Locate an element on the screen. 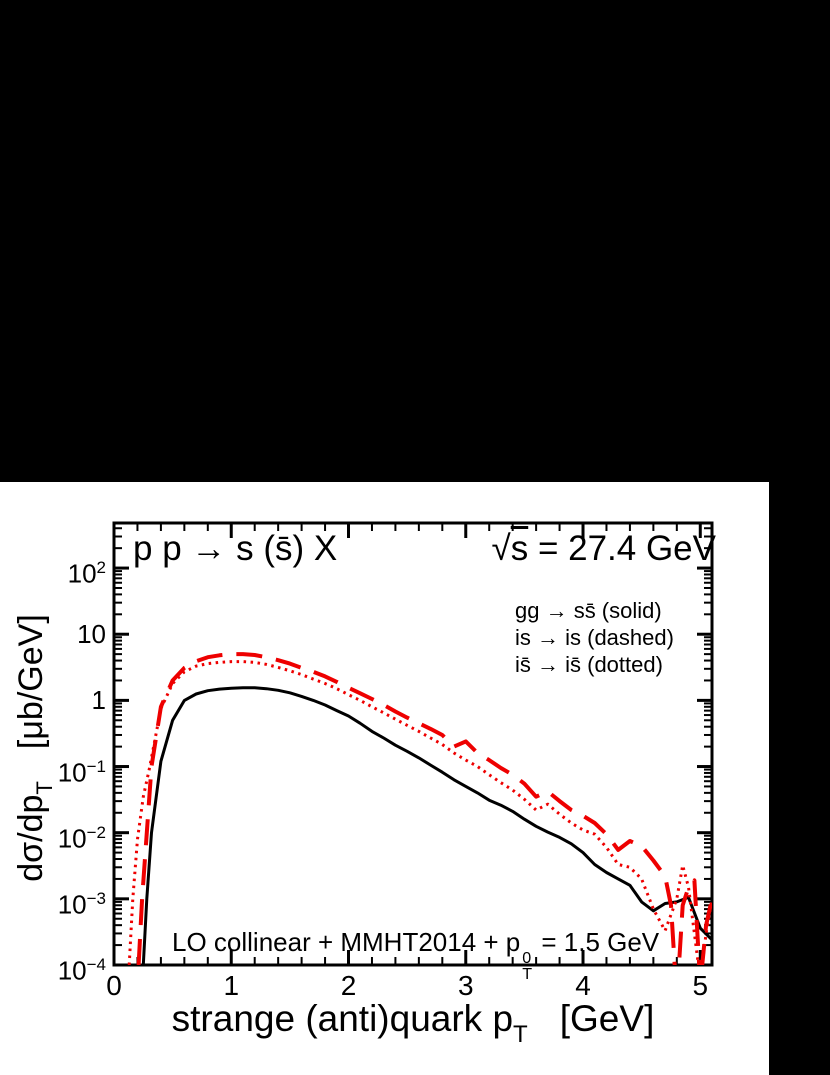 The width and height of the screenshot is (830, 1075). x-tick-label: 2 is located at coordinates (348, 985).